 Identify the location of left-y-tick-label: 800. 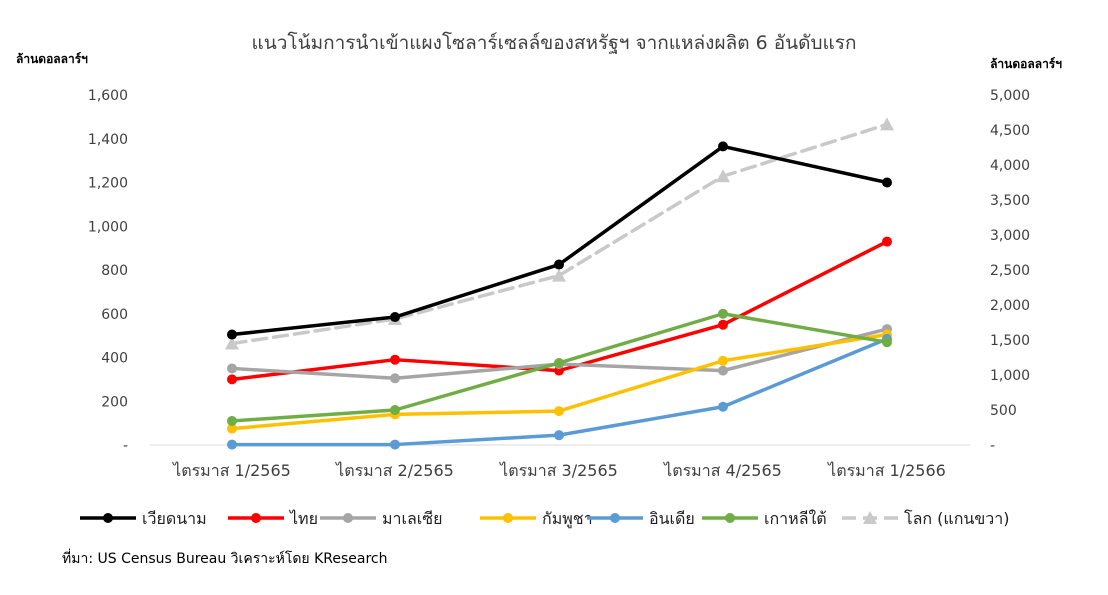
(114, 271).